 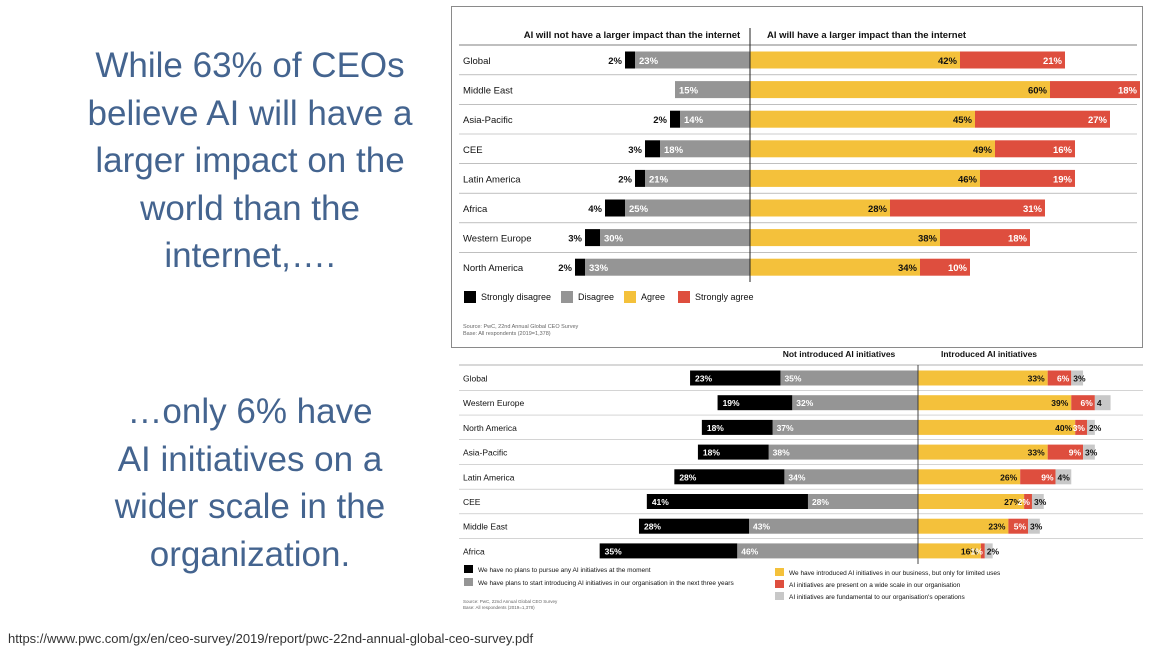 What do you see at coordinates (1063, 150) in the screenshot?
I see `chart-1-label-strongly-agree: 16%` at bounding box center [1063, 150].